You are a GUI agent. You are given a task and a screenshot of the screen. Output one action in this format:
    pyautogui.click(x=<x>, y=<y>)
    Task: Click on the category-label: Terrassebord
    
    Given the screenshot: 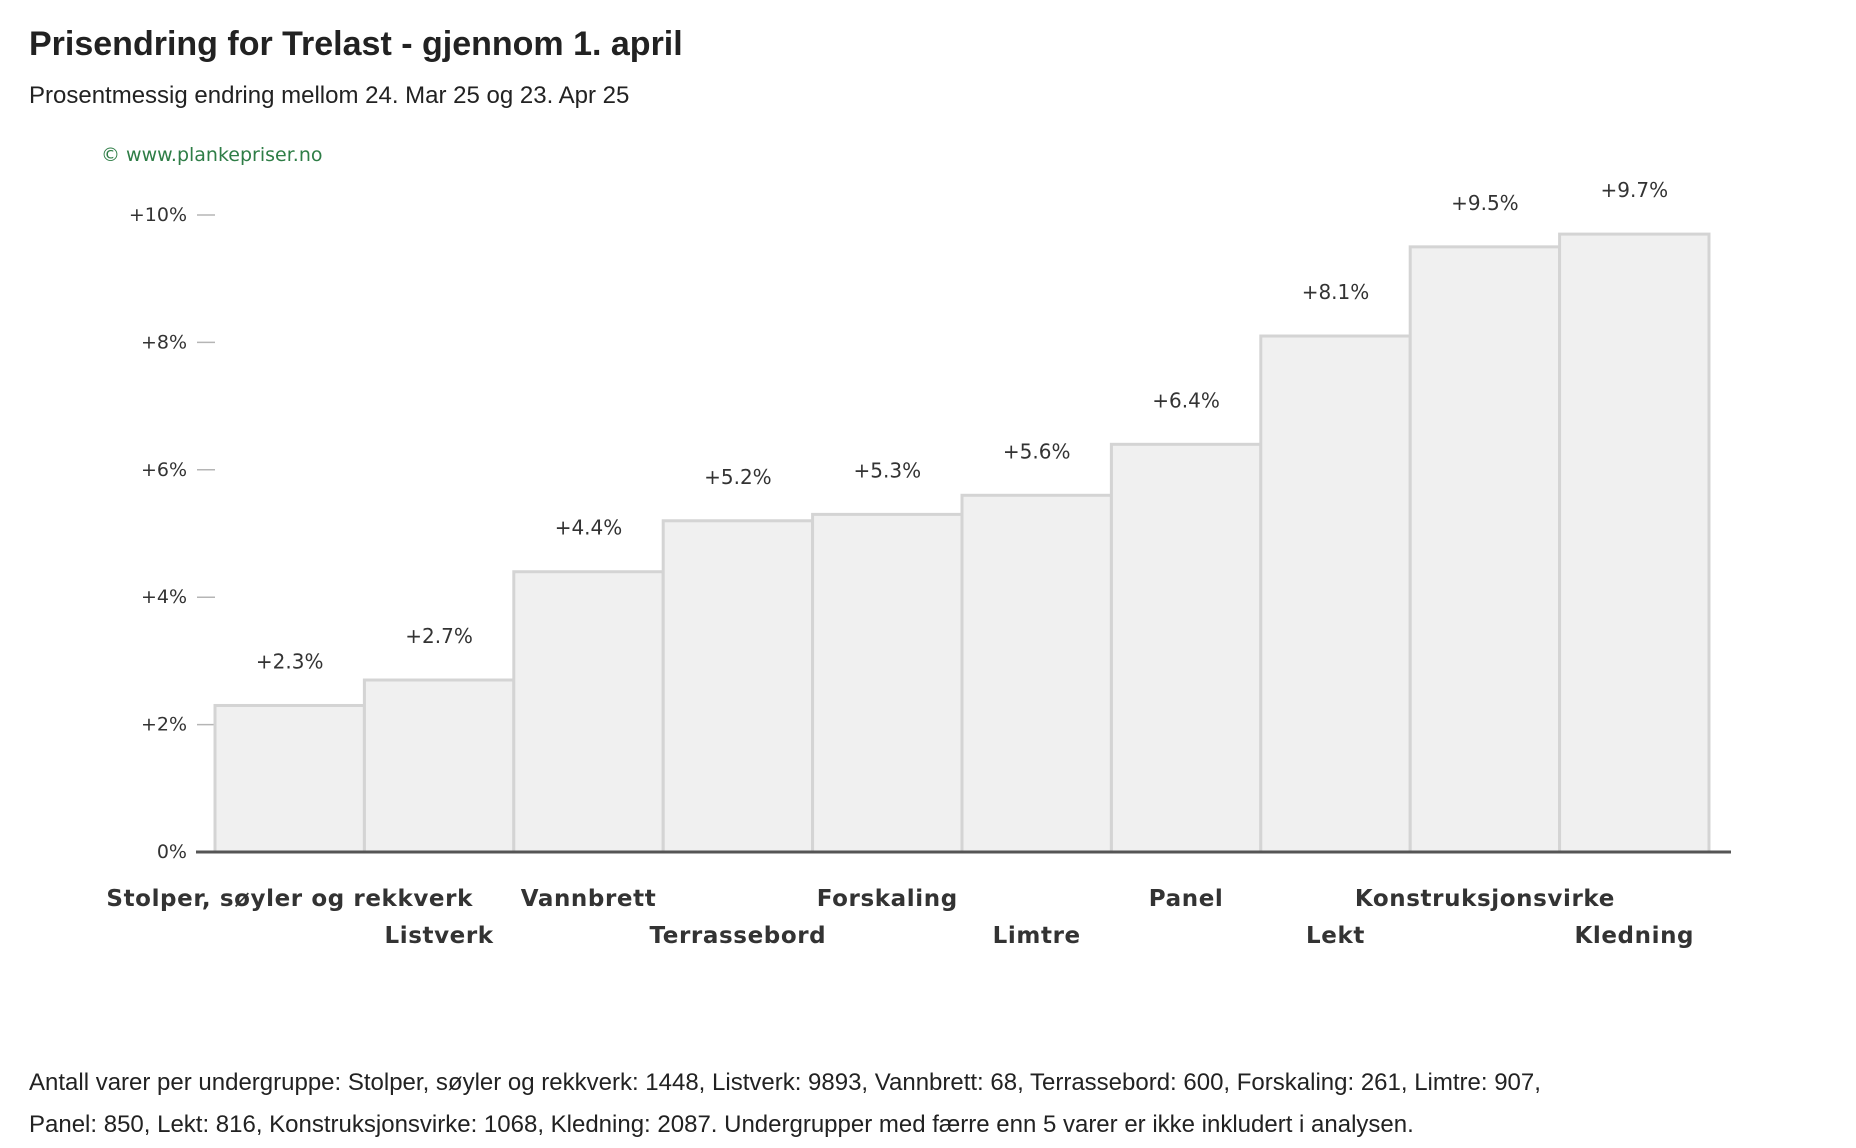 What is the action you would take?
    pyautogui.click(x=738, y=936)
    